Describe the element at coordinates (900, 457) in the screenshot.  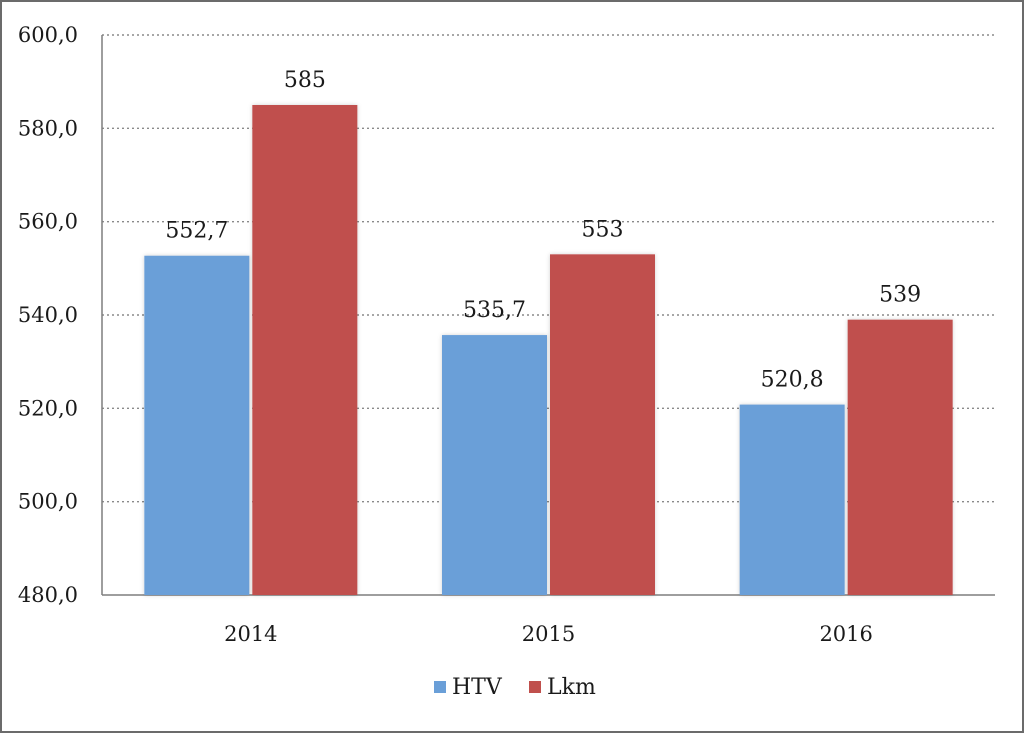
I see `bar-lkm-2016` at that location.